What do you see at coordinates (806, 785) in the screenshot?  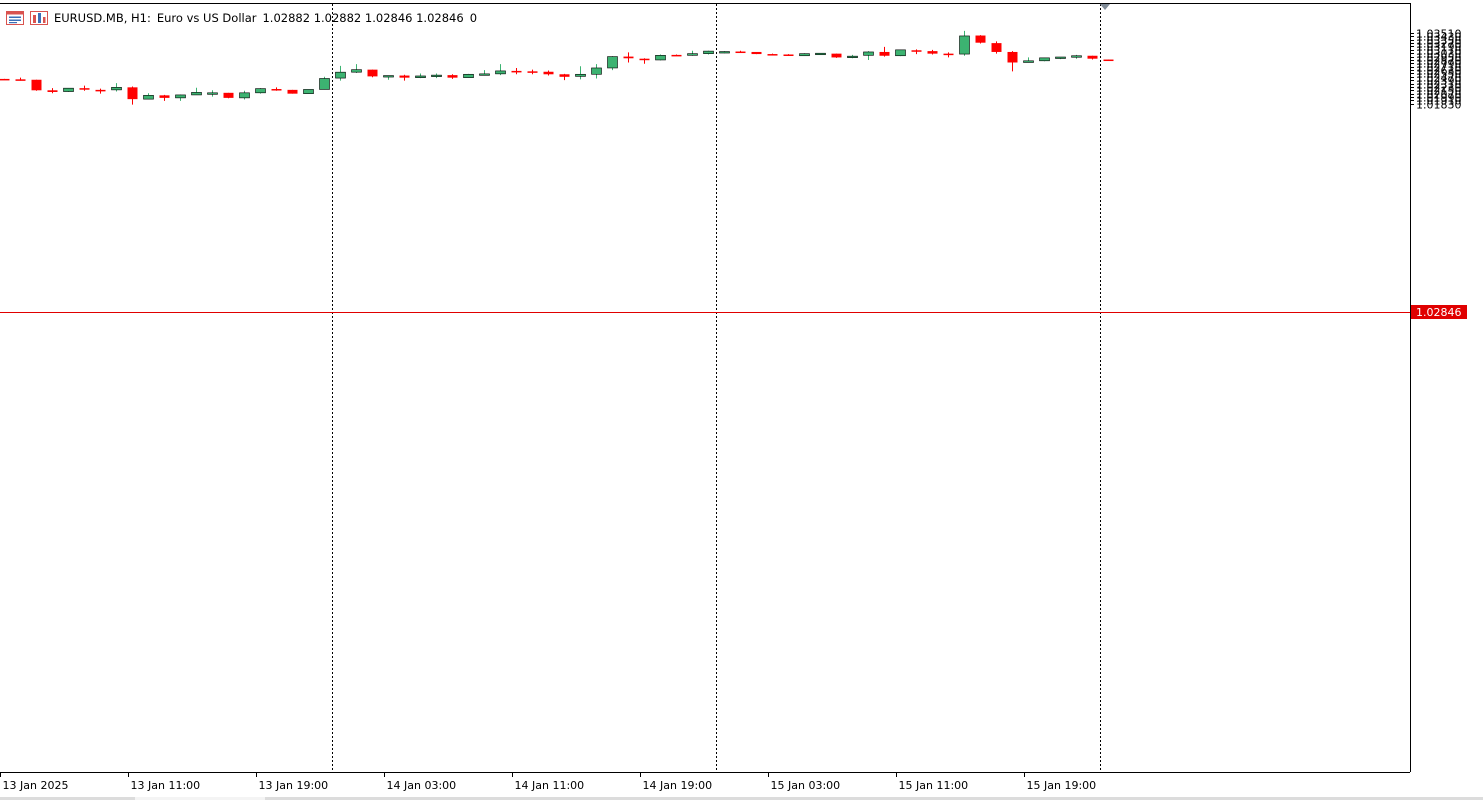 I see `time-tick-label: 15 Jan 03:00` at bounding box center [806, 785].